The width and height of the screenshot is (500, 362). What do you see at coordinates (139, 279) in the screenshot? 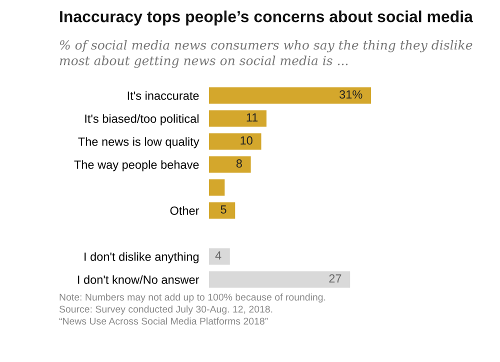
I see `y-tick-label: I don't know/No answer` at bounding box center [139, 279].